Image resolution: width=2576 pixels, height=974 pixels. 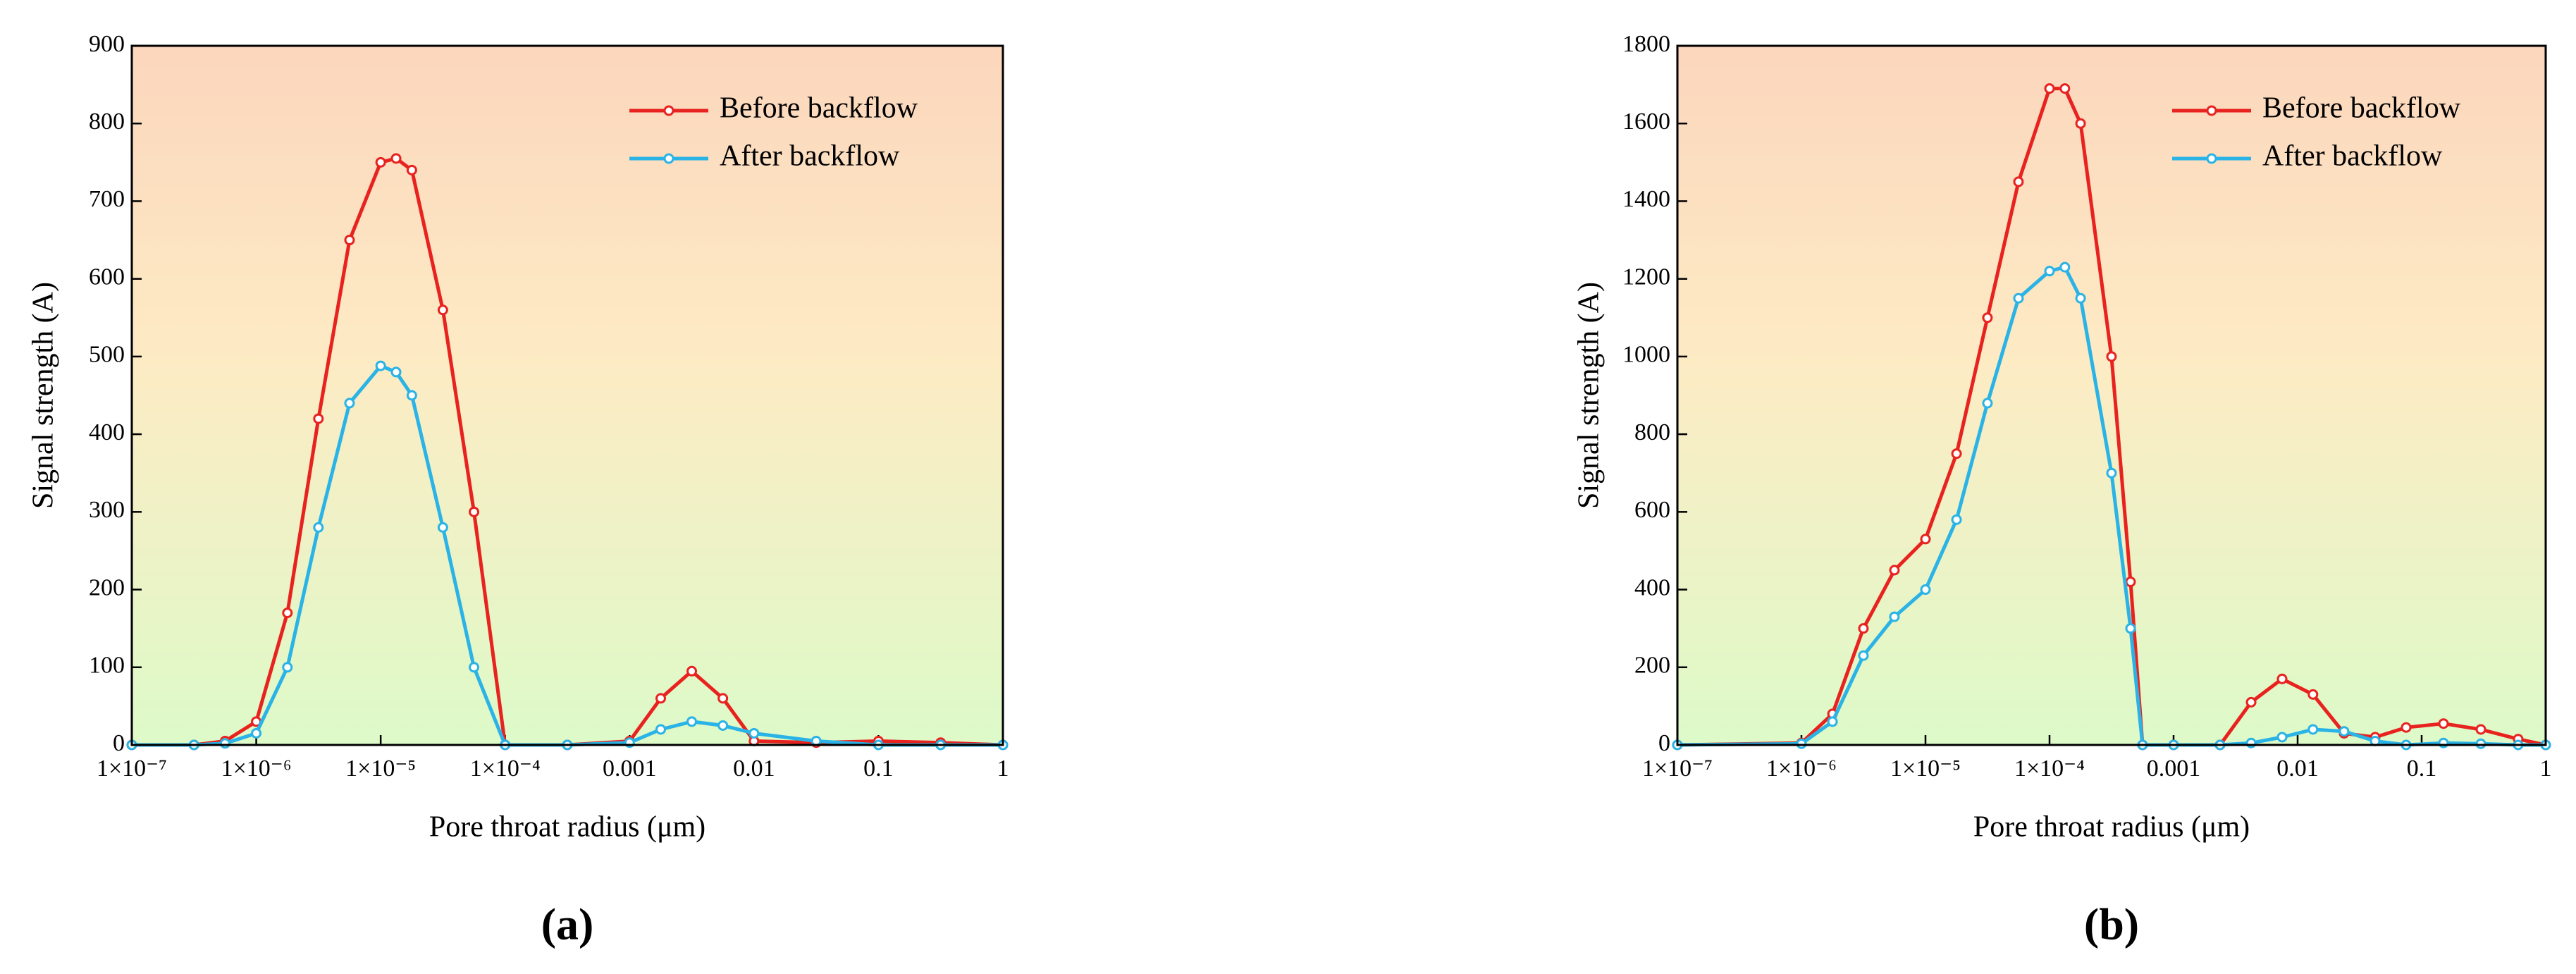 What do you see at coordinates (2111, 827) in the screenshot?
I see `x-axis-label: Pore throat radius (μm)` at bounding box center [2111, 827].